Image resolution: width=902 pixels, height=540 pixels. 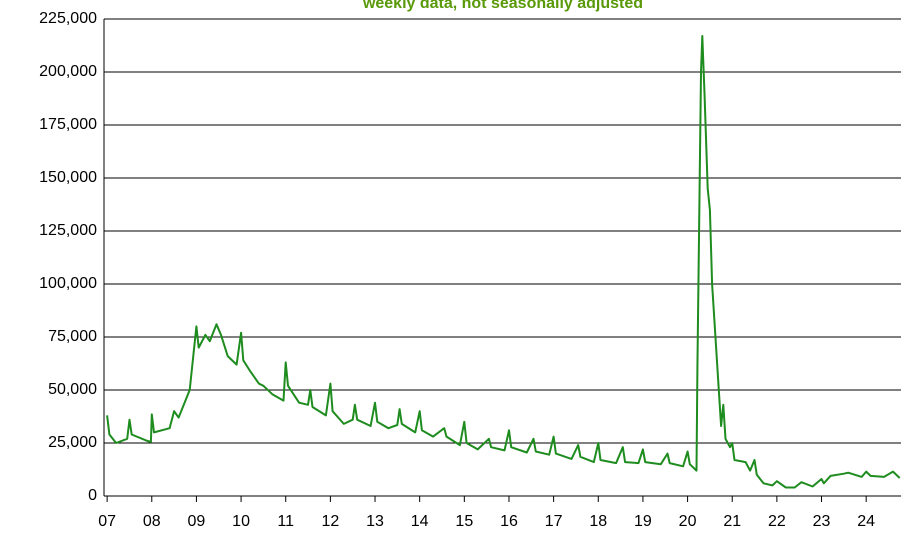 What do you see at coordinates (68, 124) in the screenshot?
I see `y-tick-label: 175,000` at bounding box center [68, 124].